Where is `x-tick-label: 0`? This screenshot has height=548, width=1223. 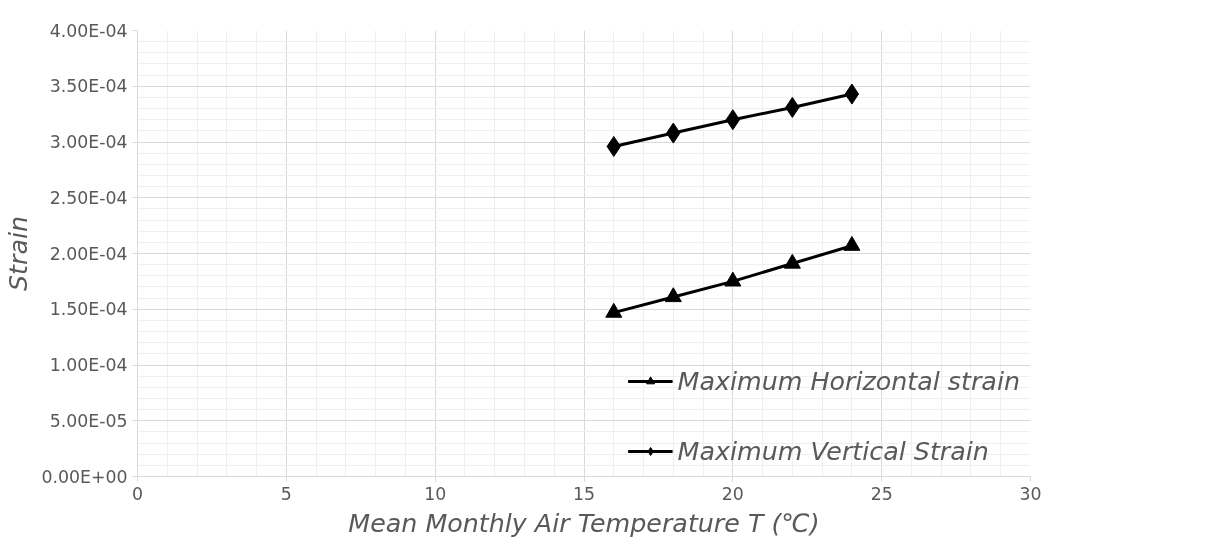
x-tick-label: 0 is located at coordinates (137, 493).